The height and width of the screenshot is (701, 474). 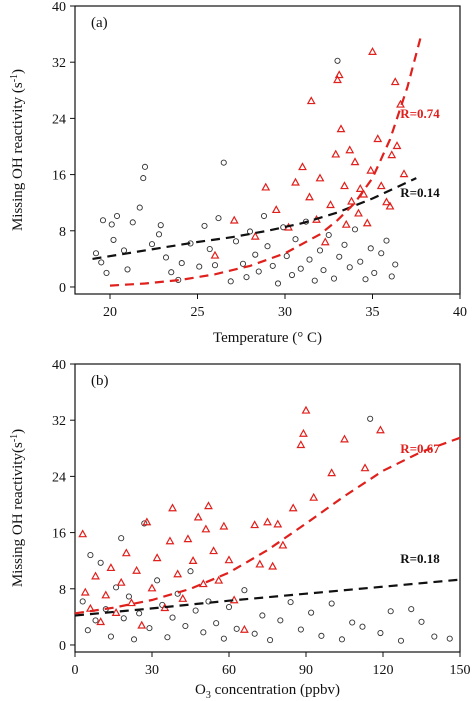 What do you see at coordinates (59, 7) in the screenshot?
I see `y-tick-label: 40` at bounding box center [59, 7].